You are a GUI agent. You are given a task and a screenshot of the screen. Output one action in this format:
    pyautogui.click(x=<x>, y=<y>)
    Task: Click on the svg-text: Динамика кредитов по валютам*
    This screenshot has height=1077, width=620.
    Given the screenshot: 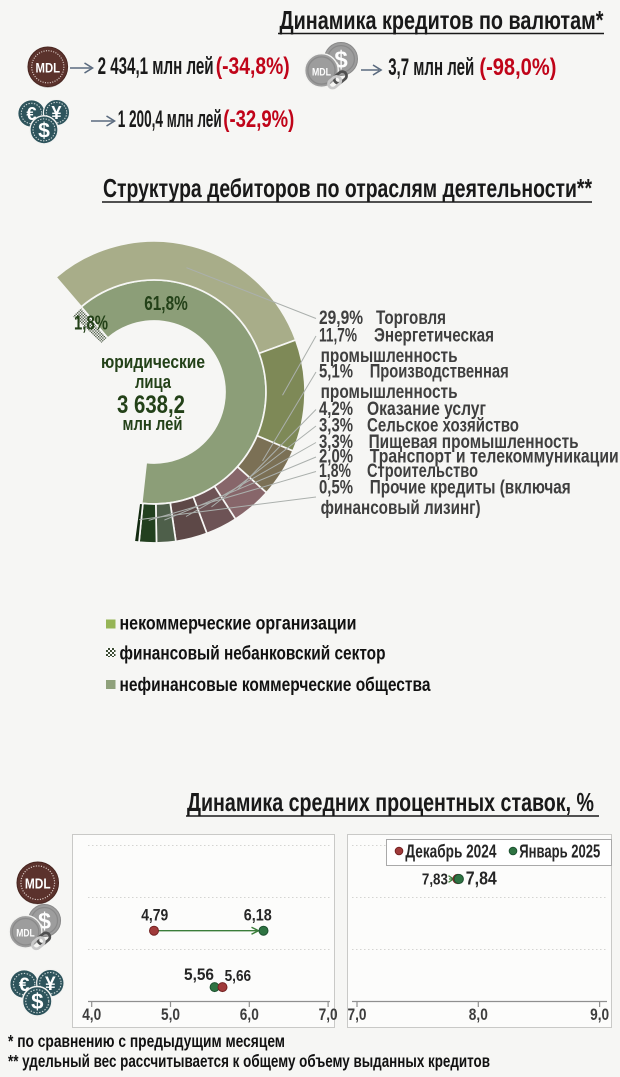 What is the action you would take?
    pyautogui.click(x=442, y=20)
    